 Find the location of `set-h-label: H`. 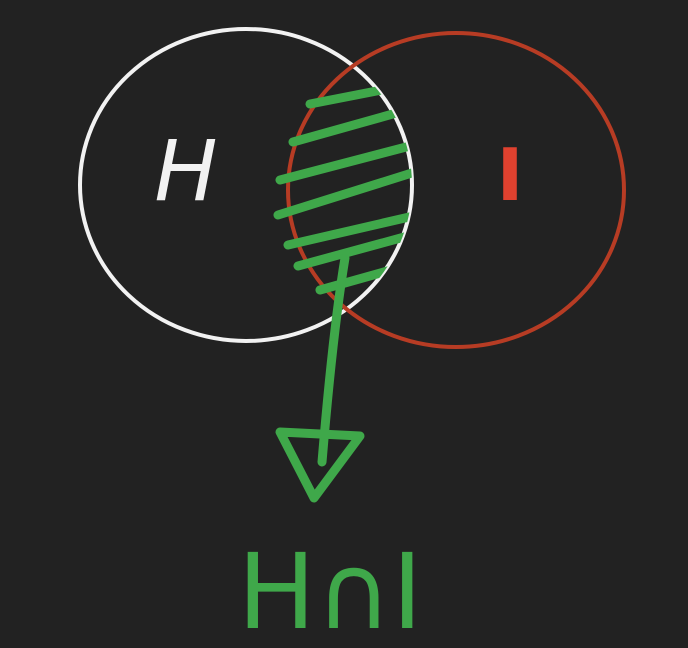

set-h-label: H is located at coordinates (185, 171).